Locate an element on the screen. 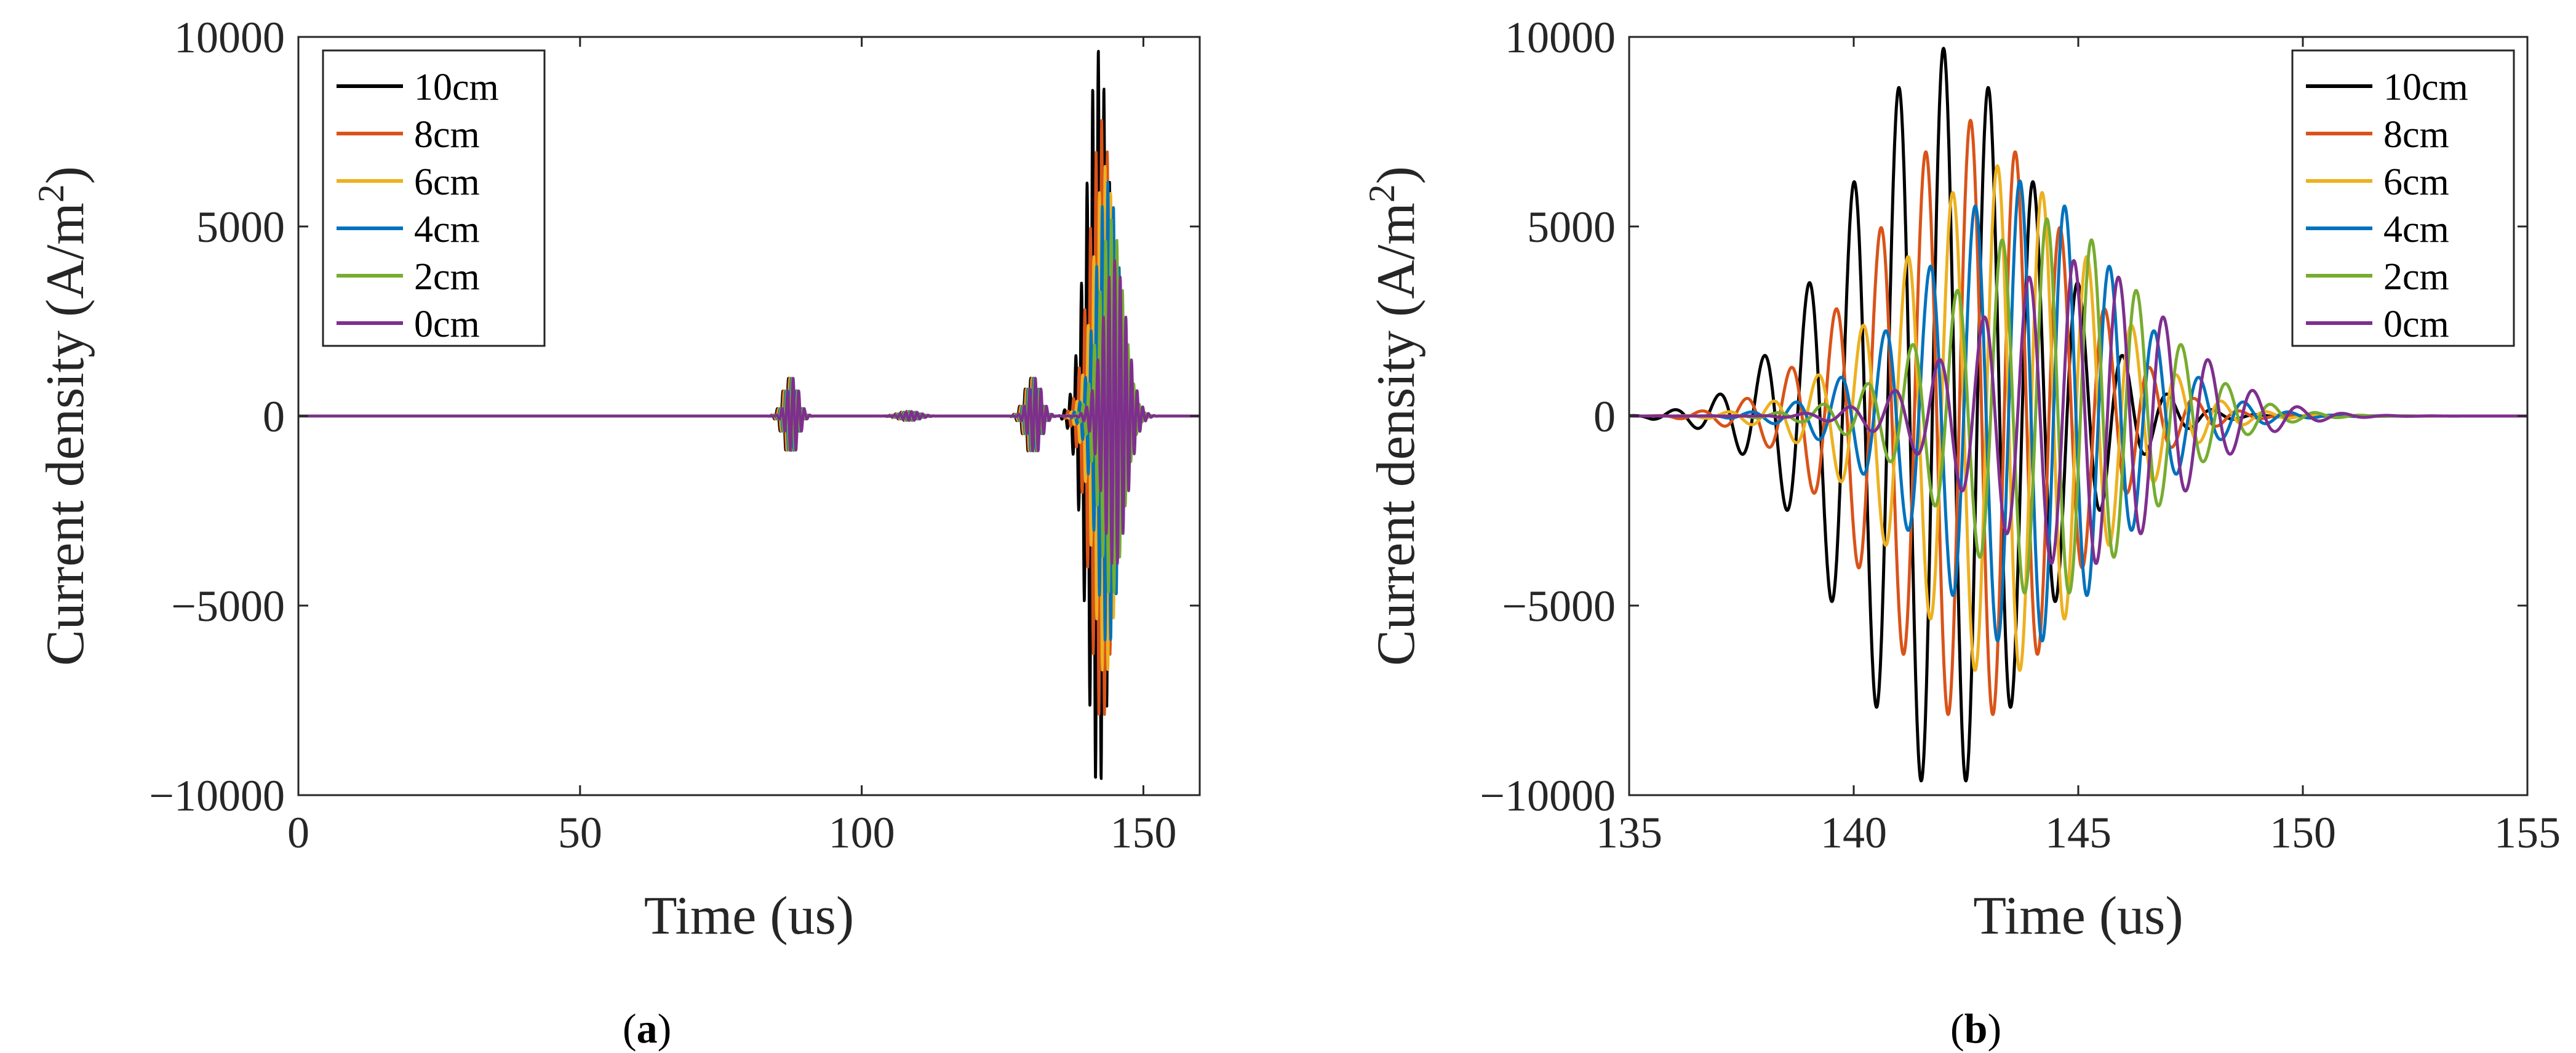 This screenshot has width=2576, height=1053. panel-label-b: (b) is located at coordinates (1976, 1028).